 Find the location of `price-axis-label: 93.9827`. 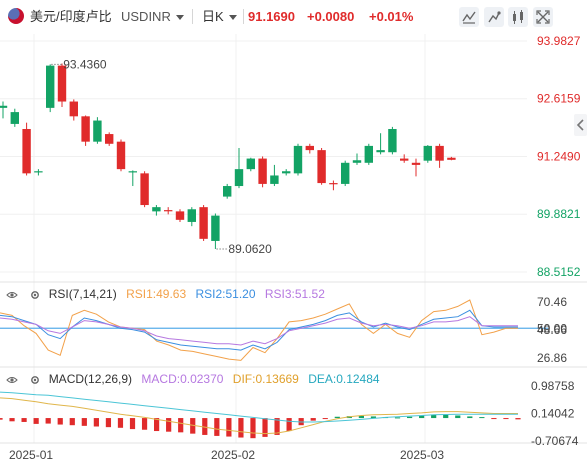

price-axis-label: 93.9827 is located at coordinates (559, 41).